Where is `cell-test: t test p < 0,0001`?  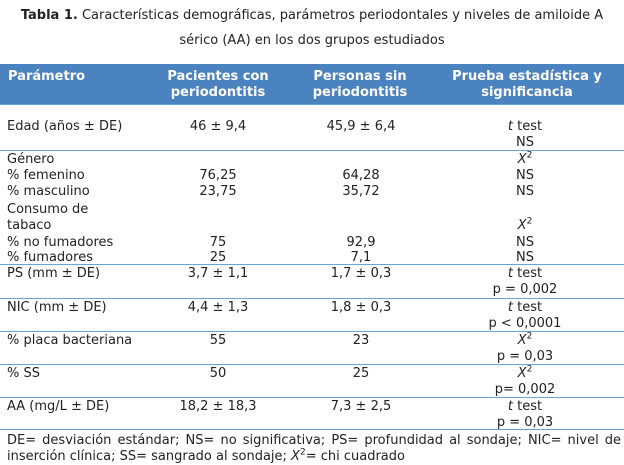
cell-test: t test p < 0,0001 is located at coordinates (525, 316).